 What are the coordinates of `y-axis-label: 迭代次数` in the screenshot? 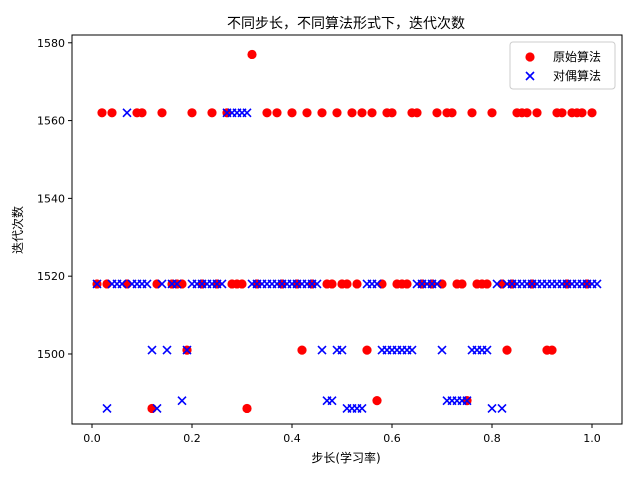 It's located at (17, 230).